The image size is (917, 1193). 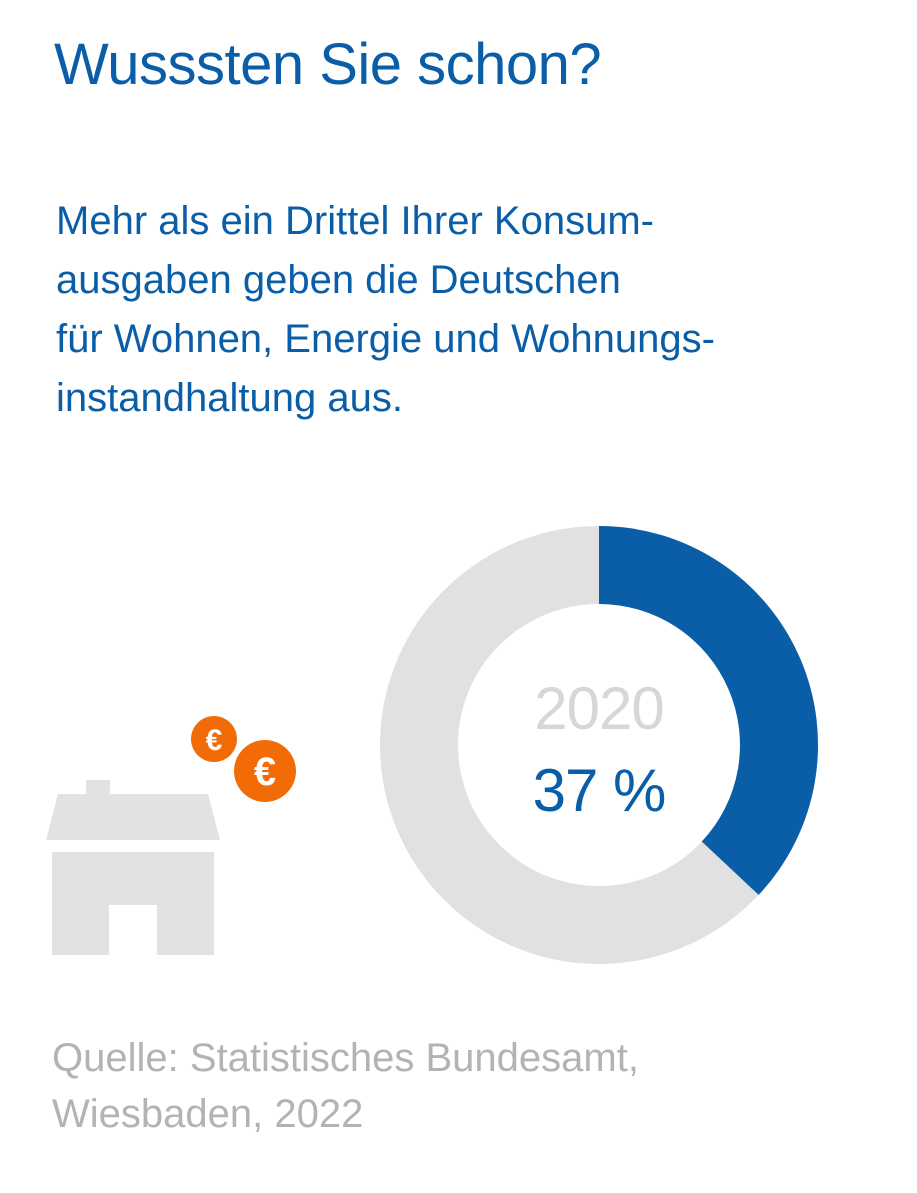 What do you see at coordinates (214, 740) in the screenshot?
I see `euro-coin-symbol-small: €` at bounding box center [214, 740].